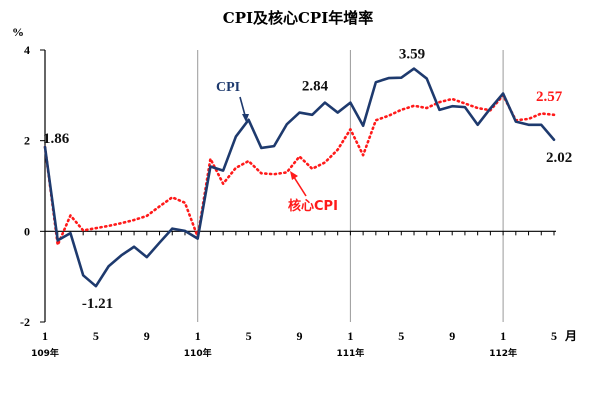  I want to click on x-year-label: 112年, so click(503, 353).